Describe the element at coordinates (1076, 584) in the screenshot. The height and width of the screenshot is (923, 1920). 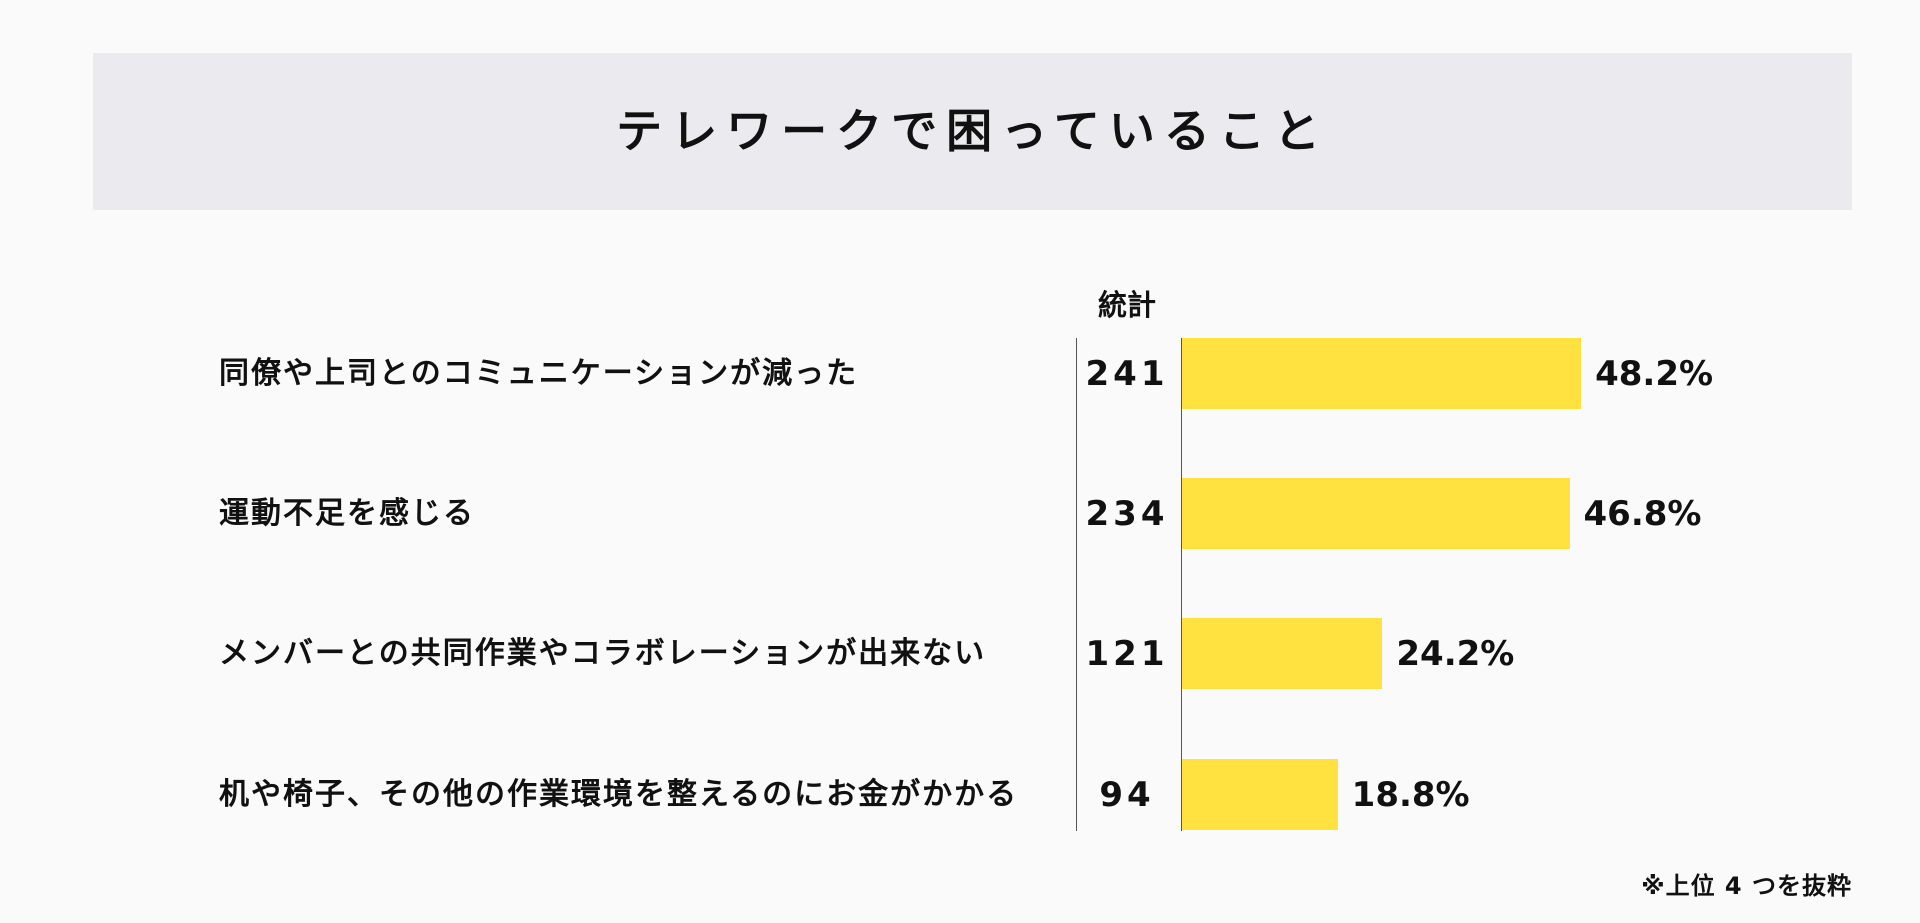
I see `count-column-divider` at that location.